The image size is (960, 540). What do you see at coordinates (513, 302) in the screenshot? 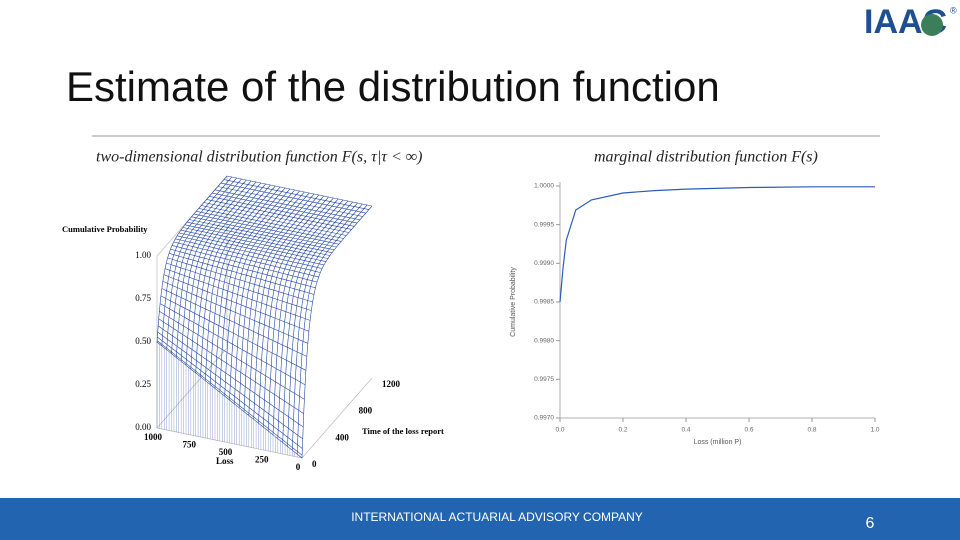
I see `y-axis-label: Cumulative Probability` at bounding box center [513, 302].